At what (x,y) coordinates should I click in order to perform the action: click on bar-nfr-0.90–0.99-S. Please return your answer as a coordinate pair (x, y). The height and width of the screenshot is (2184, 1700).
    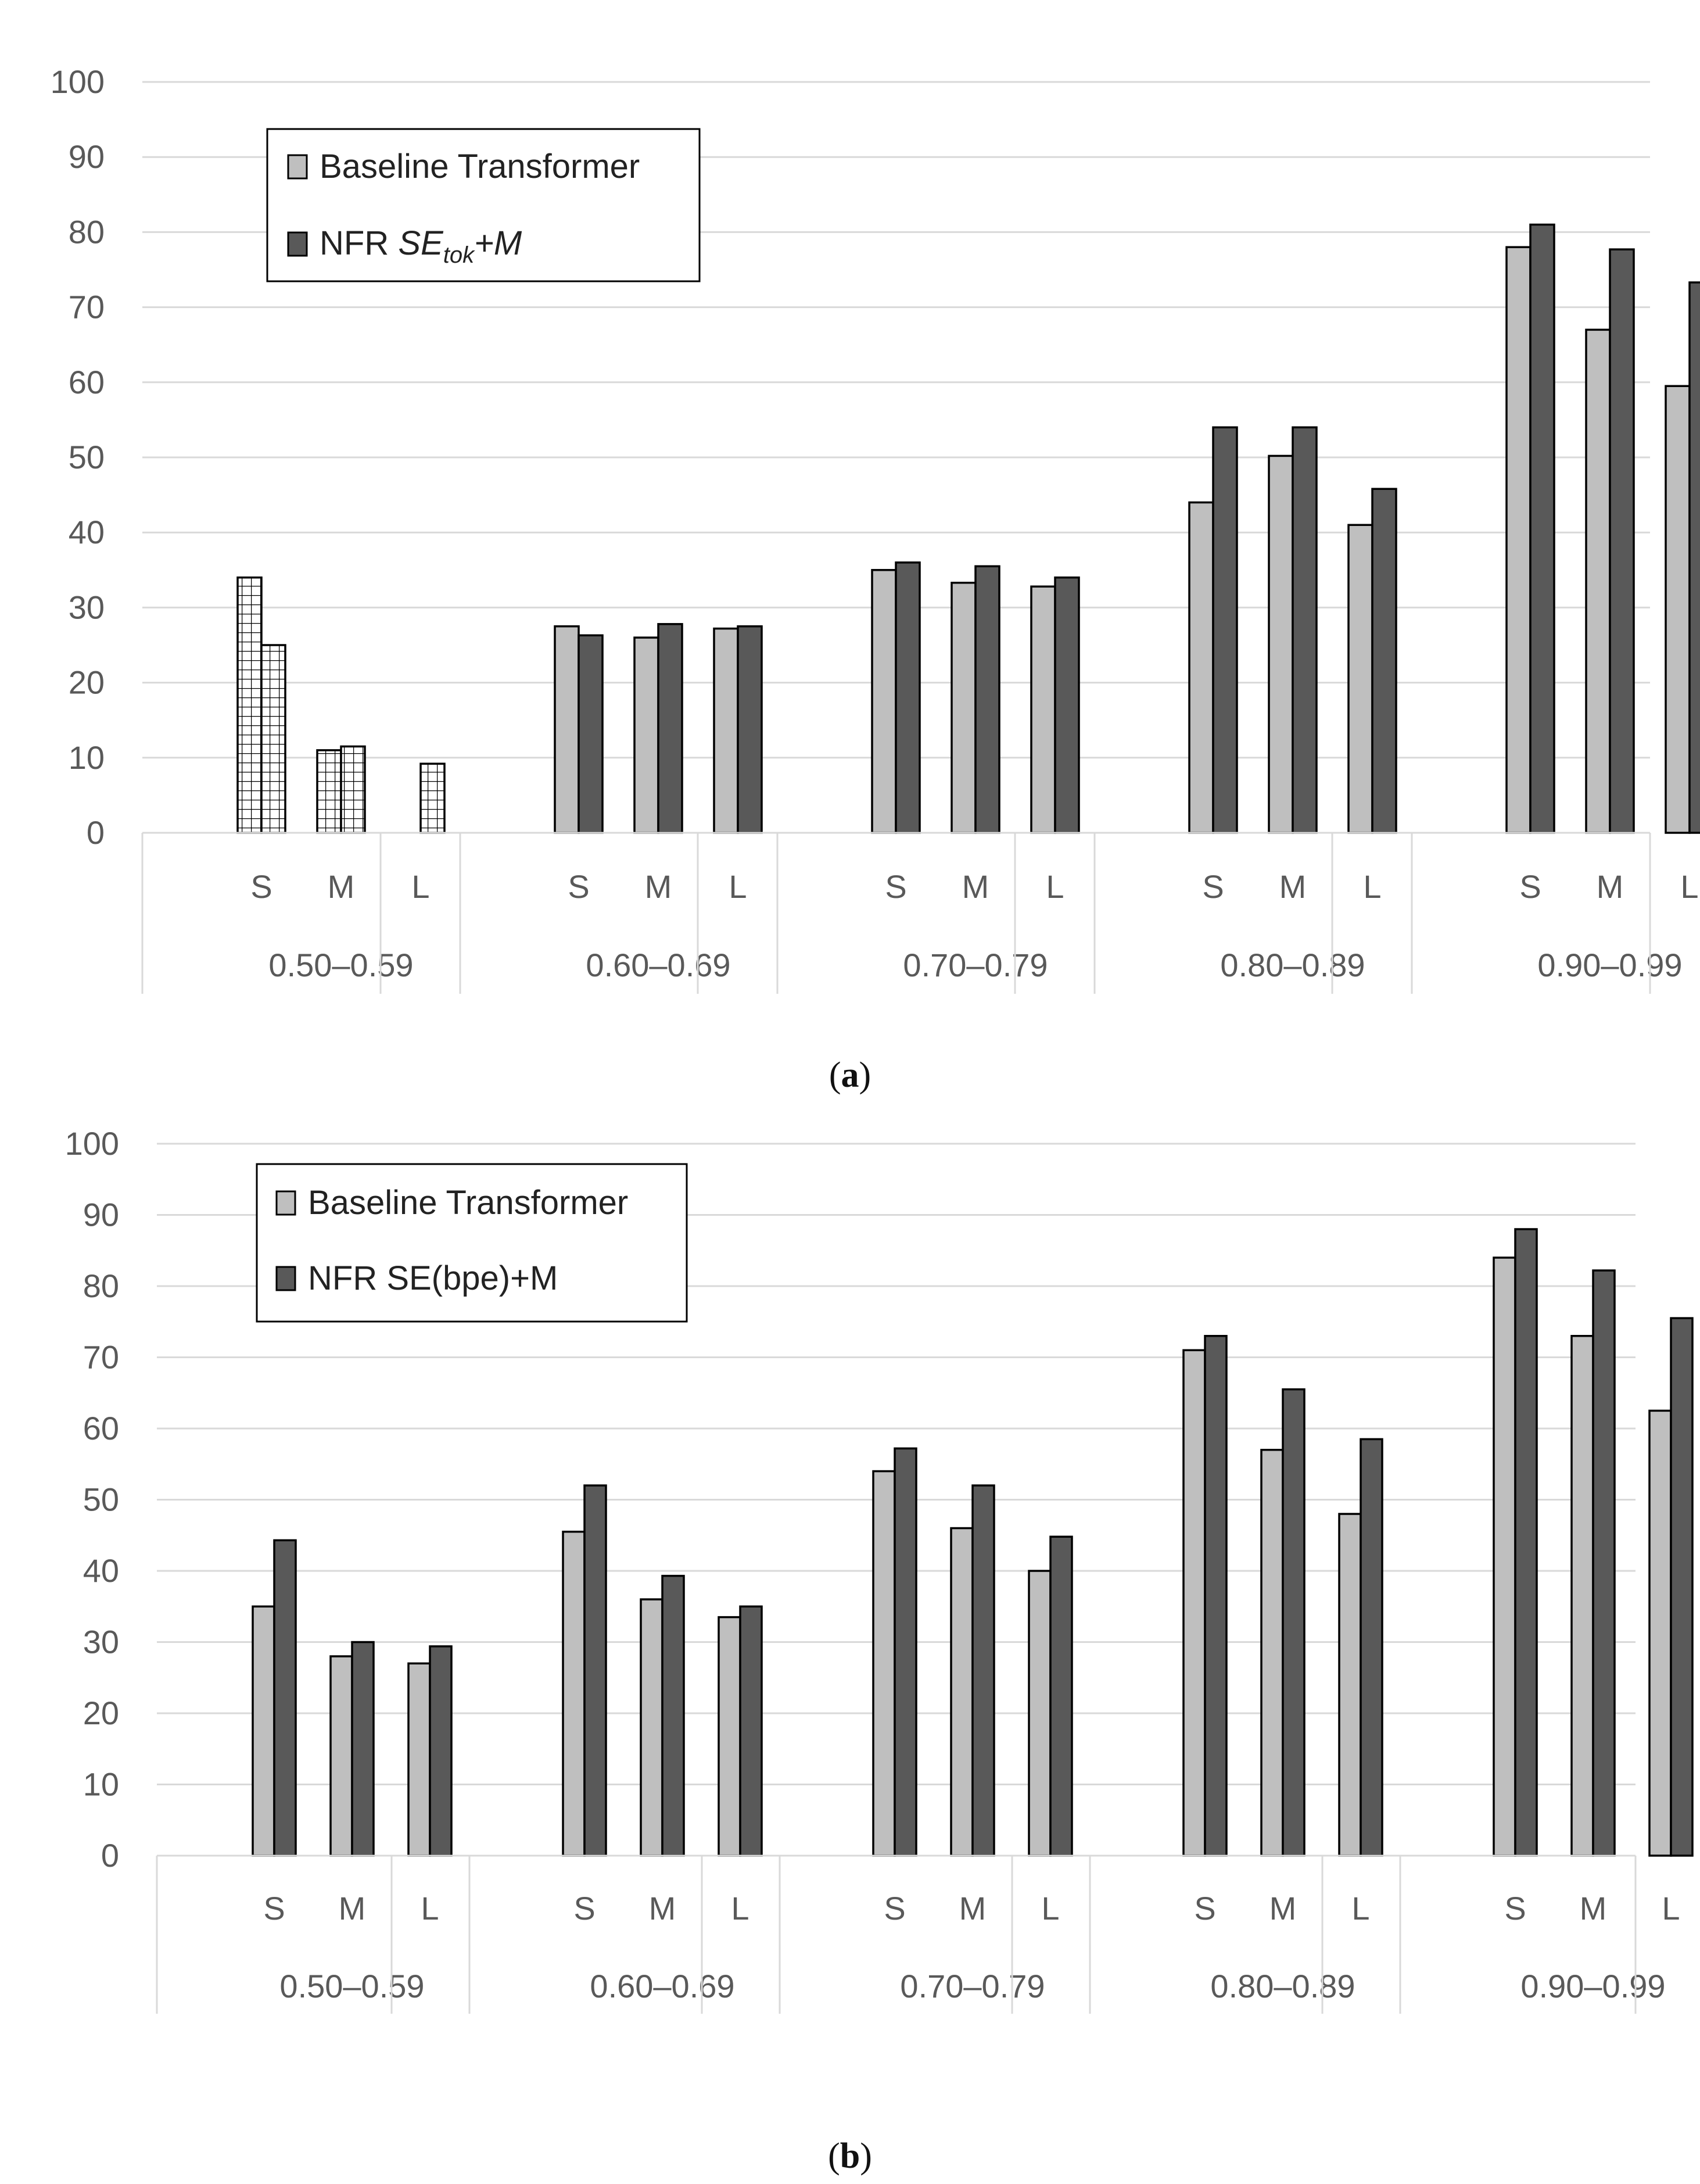
    Looking at the image, I should click on (1526, 1543).